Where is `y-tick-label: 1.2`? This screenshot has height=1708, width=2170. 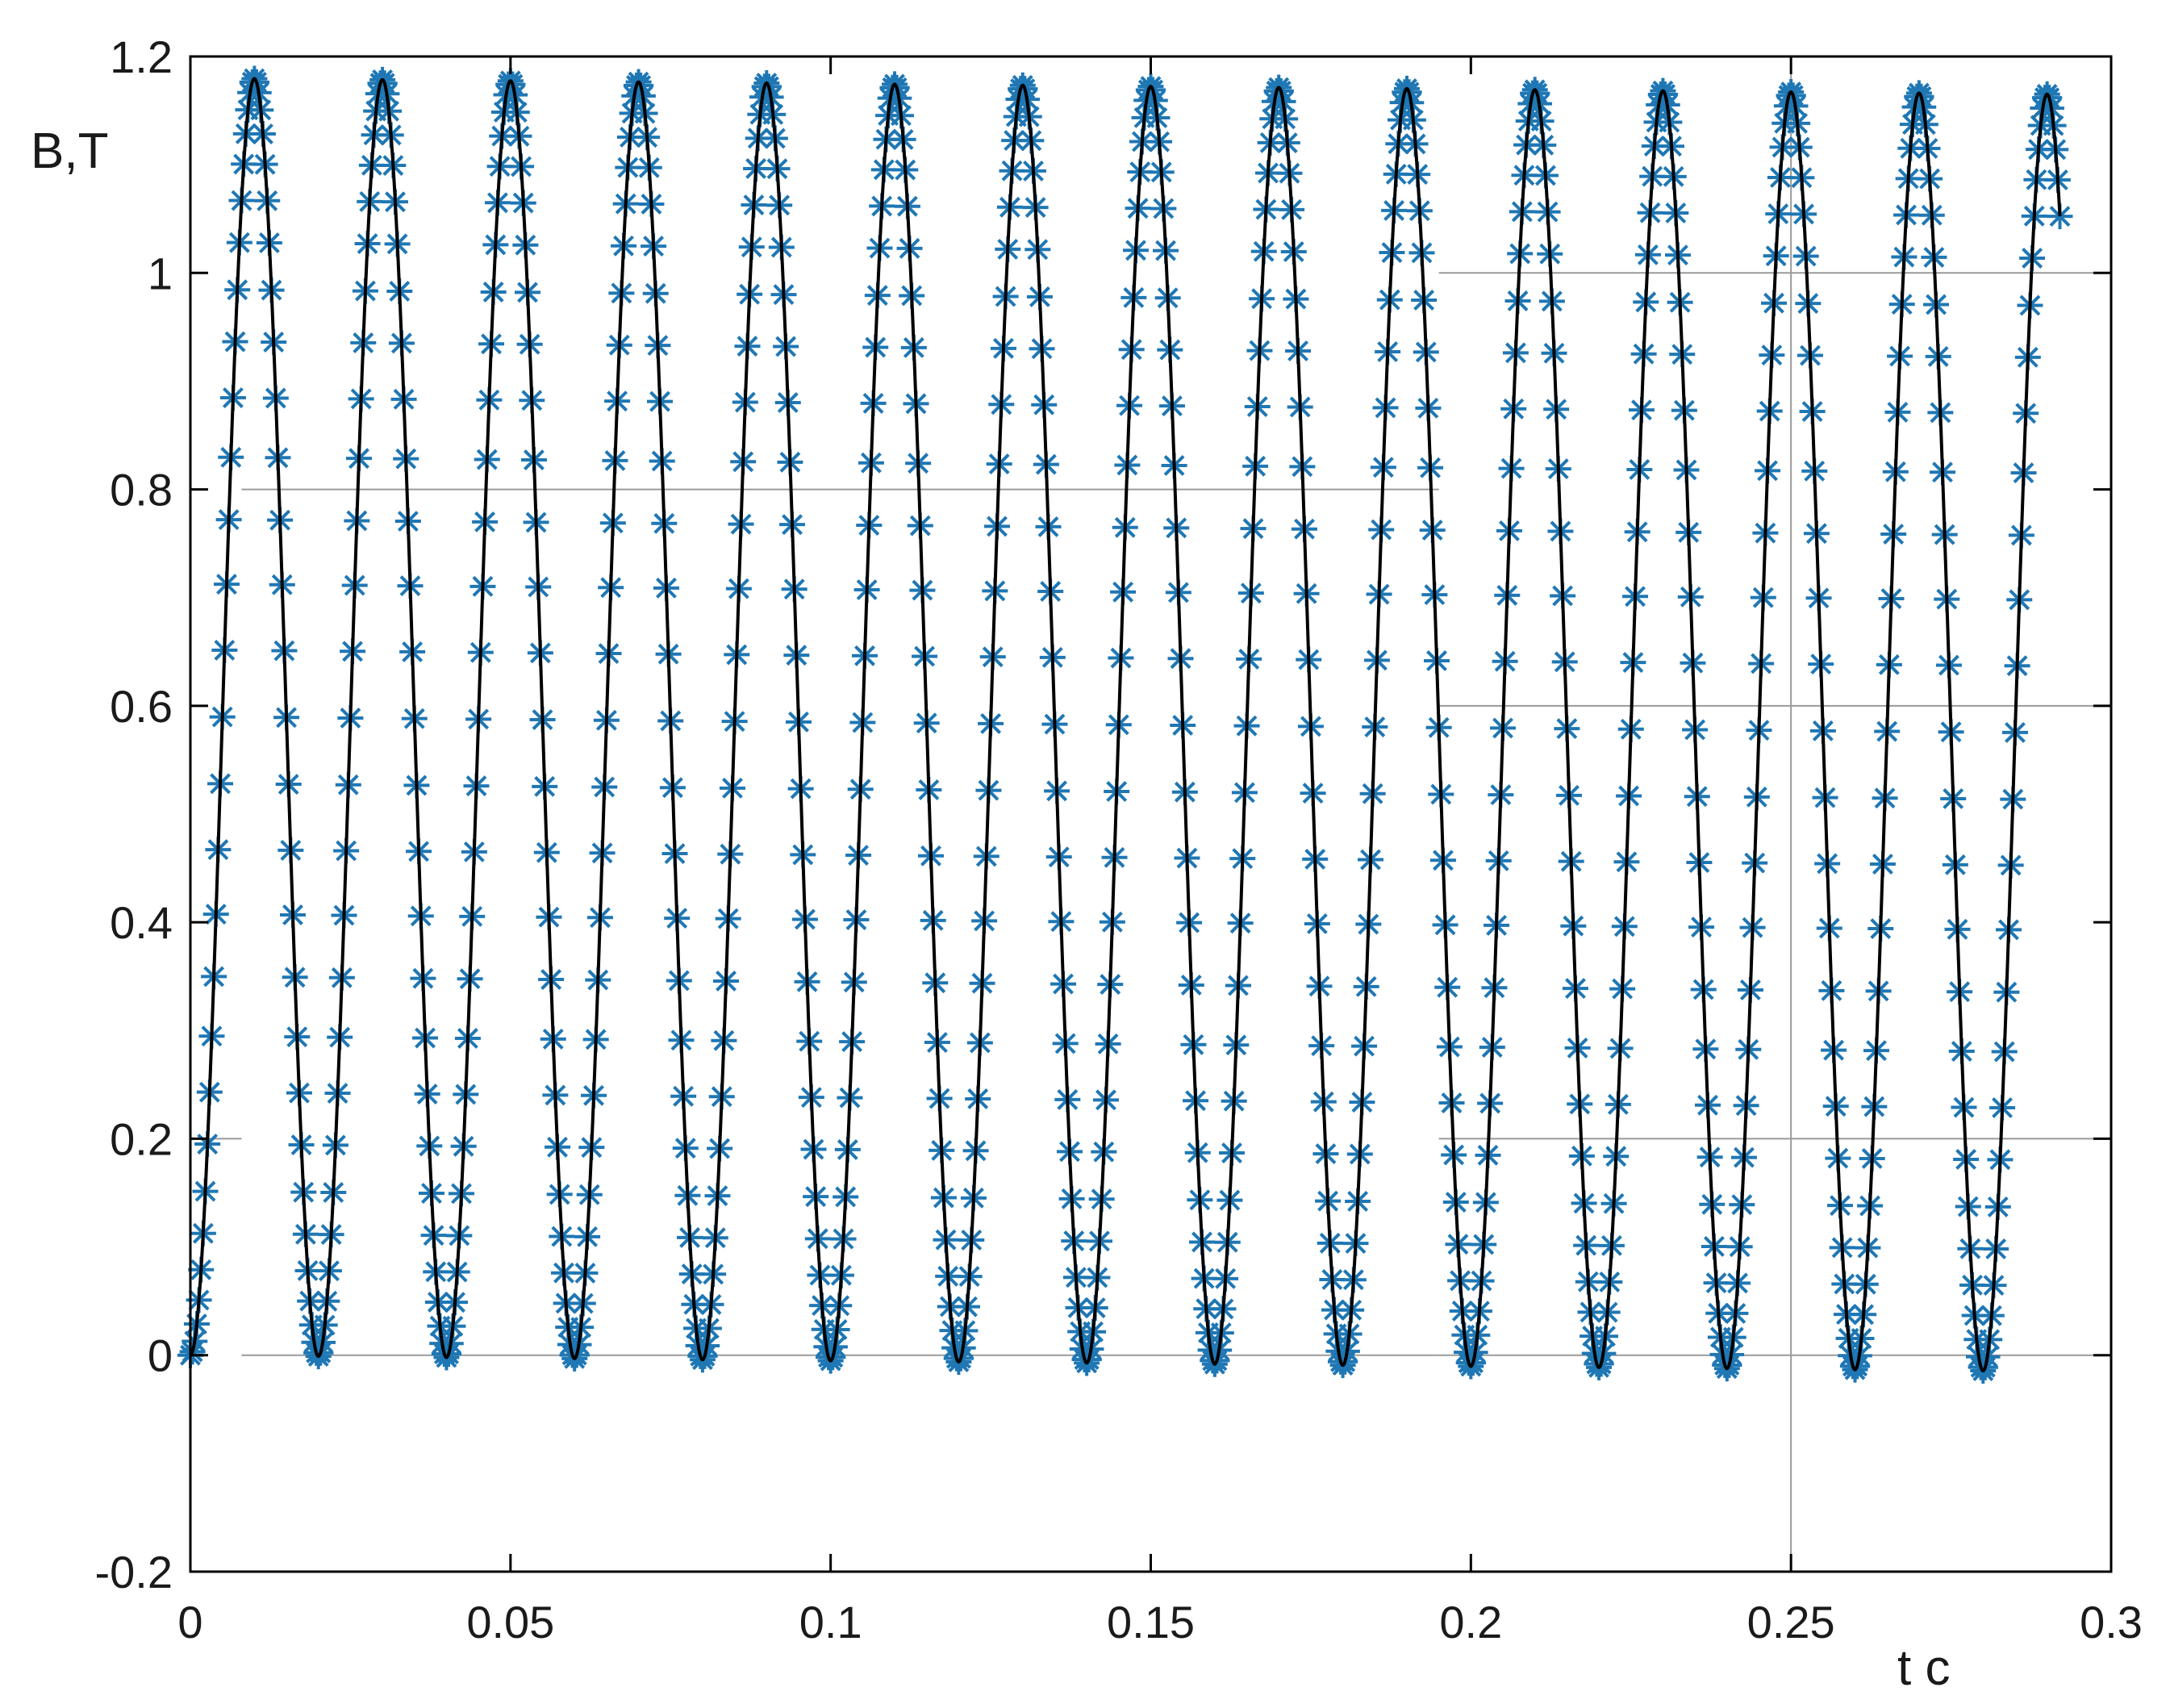
y-tick-label: 1.2 is located at coordinates (141, 57).